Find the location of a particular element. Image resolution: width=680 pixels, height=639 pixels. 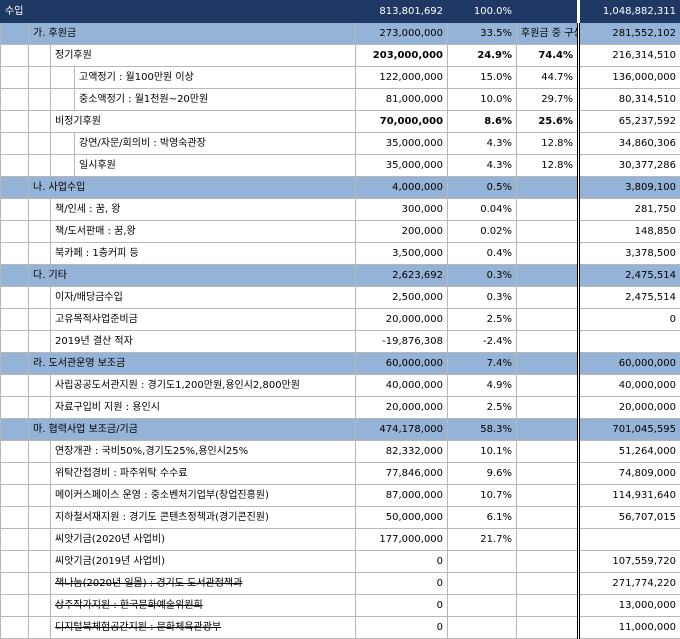

row-label: 이자/배당금수입 is located at coordinates (203, 298).